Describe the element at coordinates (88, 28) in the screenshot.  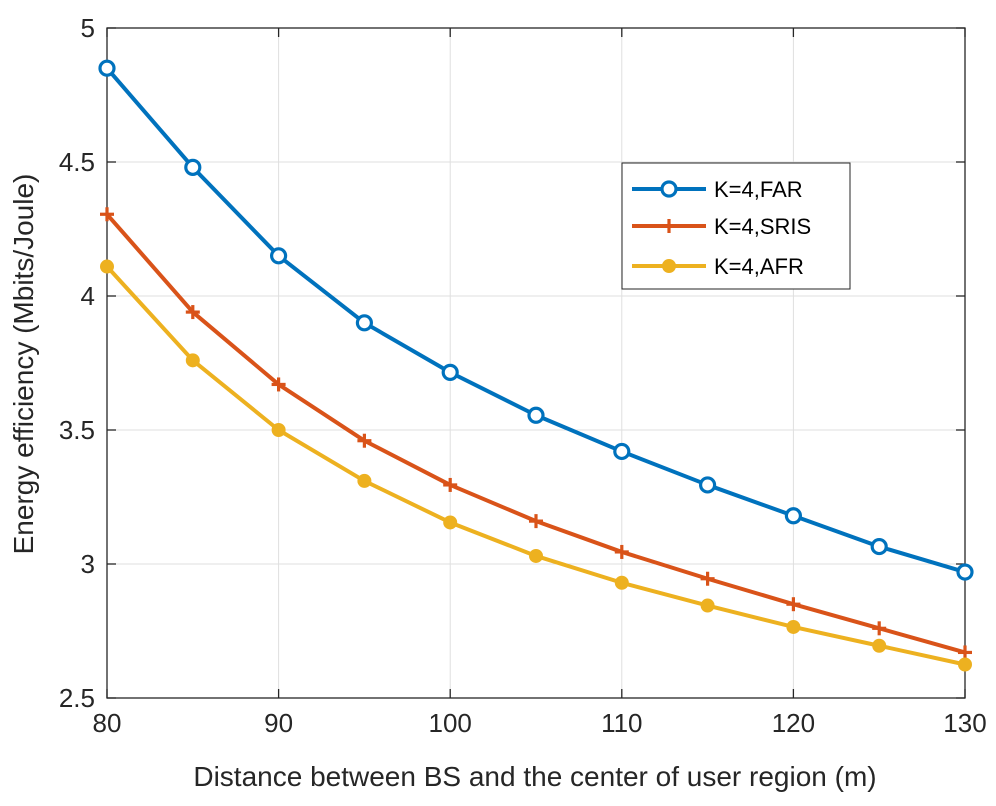
I see `y-tick-label: 5` at that location.